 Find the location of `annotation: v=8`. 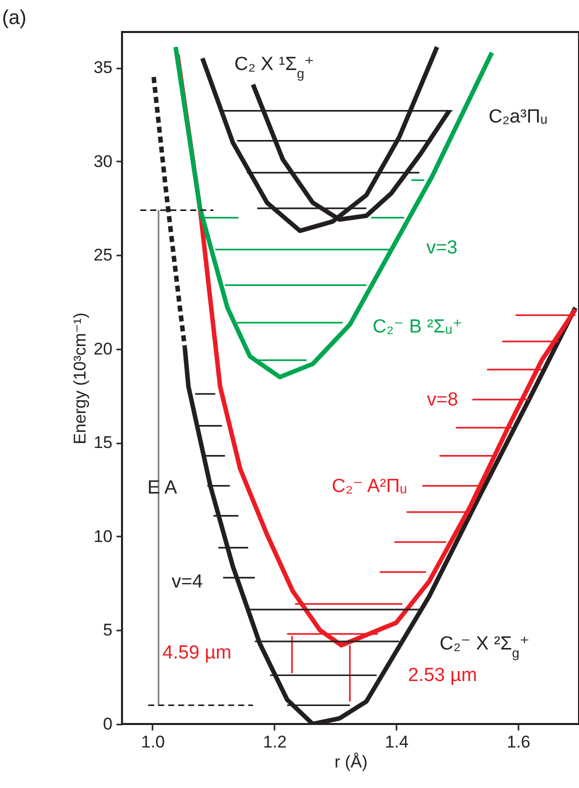

annotation: v=8 is located at coordinates (442, 400).